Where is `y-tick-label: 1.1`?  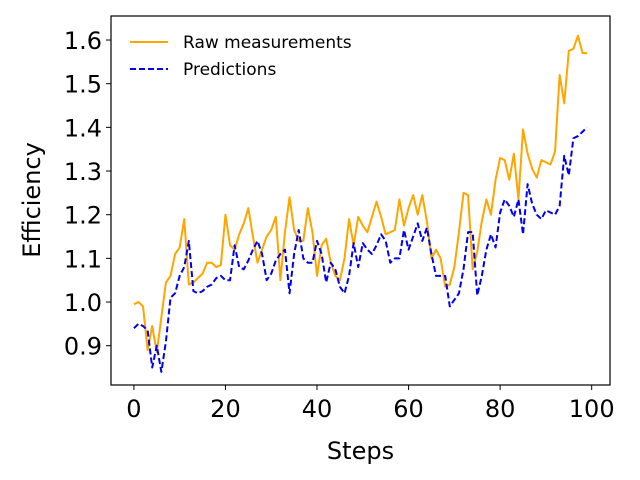 y-tick-label: 1.1 is located at coordinates (83, 259).